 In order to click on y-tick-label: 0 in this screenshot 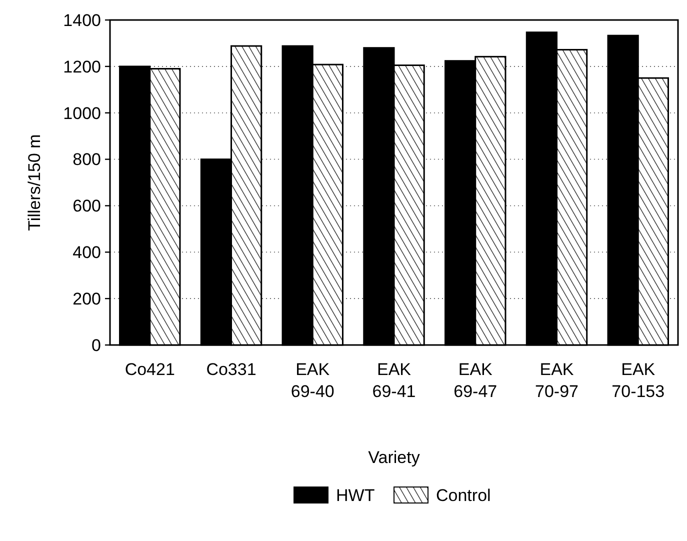, I will do `click(96, 345)`.